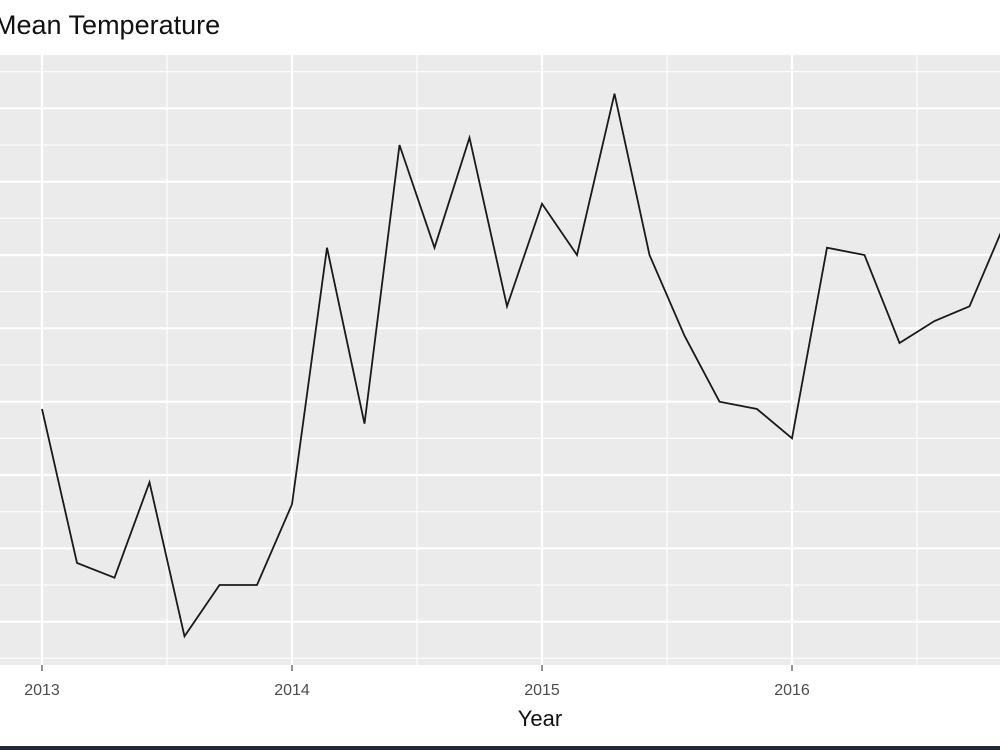 This screenshot has height=750, width=1000. I want to click on x-tick-label: 2013, so click(42, 690).